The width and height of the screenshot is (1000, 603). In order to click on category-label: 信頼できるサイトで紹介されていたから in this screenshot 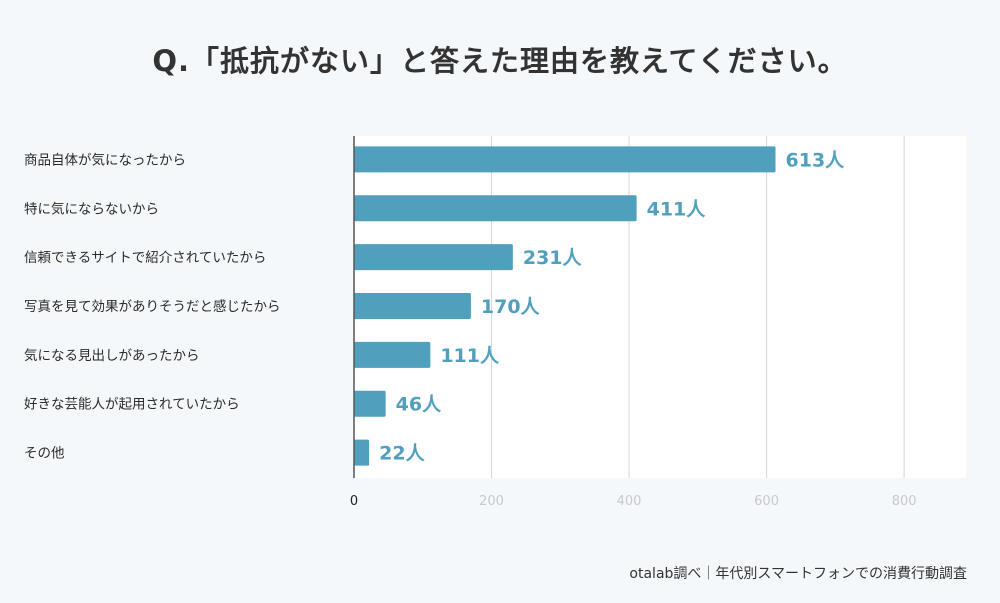, I will do `click(145, 258)`.